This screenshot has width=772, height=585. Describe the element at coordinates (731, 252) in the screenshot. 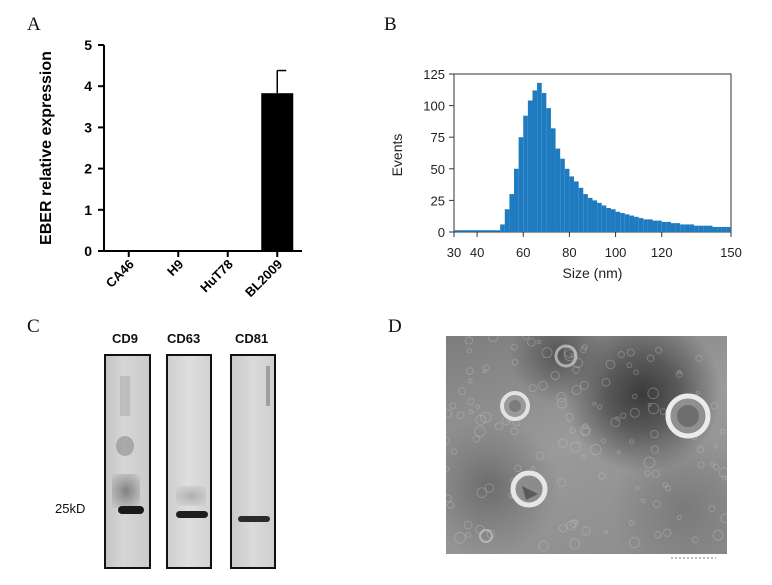

I see `x-tick-label: 150` at that location.